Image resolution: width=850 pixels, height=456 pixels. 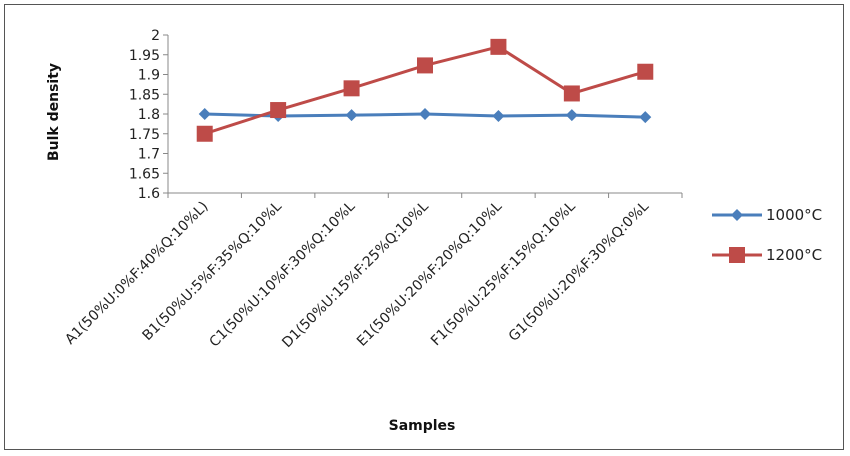 What do you see at coordinates (213, 271) in the screenshot?
I see `x-tick-label: B1(50%U:5%F:35%Q:10%L` at bounding box center [213, 271].